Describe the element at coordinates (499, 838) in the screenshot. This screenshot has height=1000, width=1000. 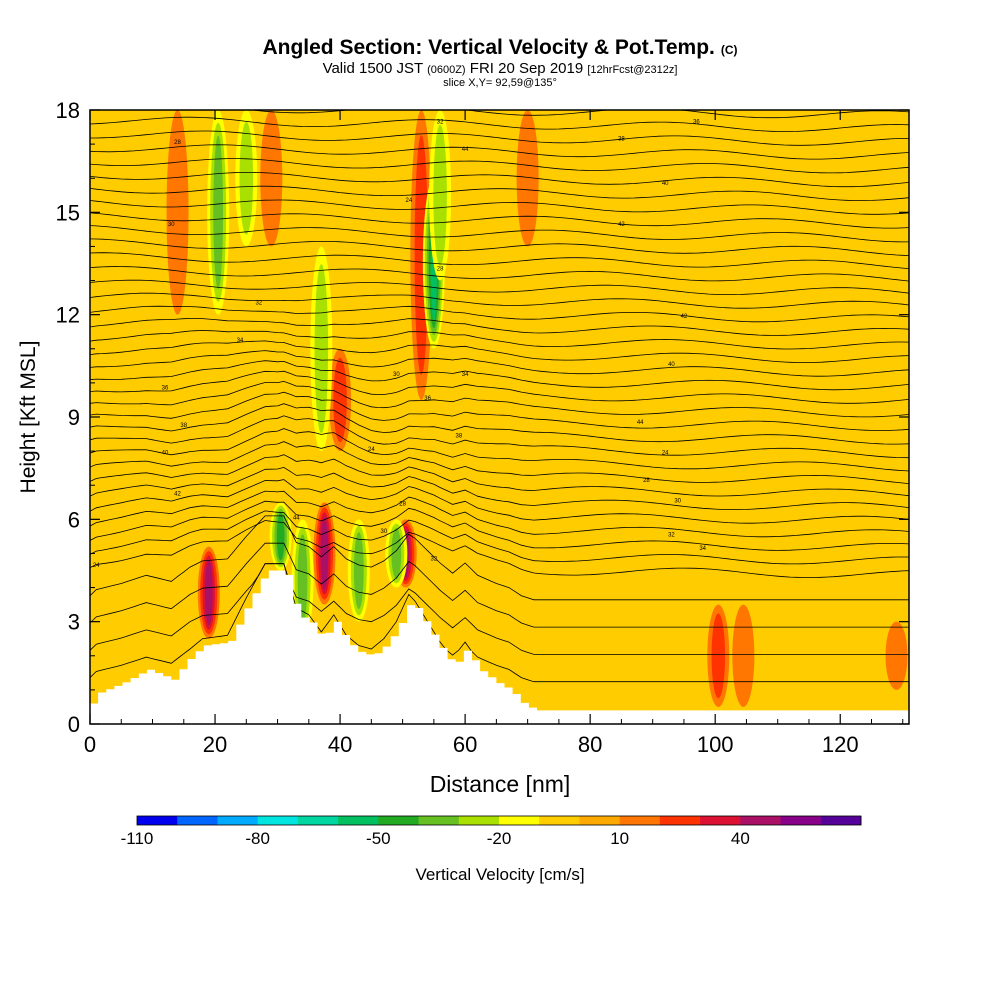
I see `colorbar-tick-label: -20` at that location.